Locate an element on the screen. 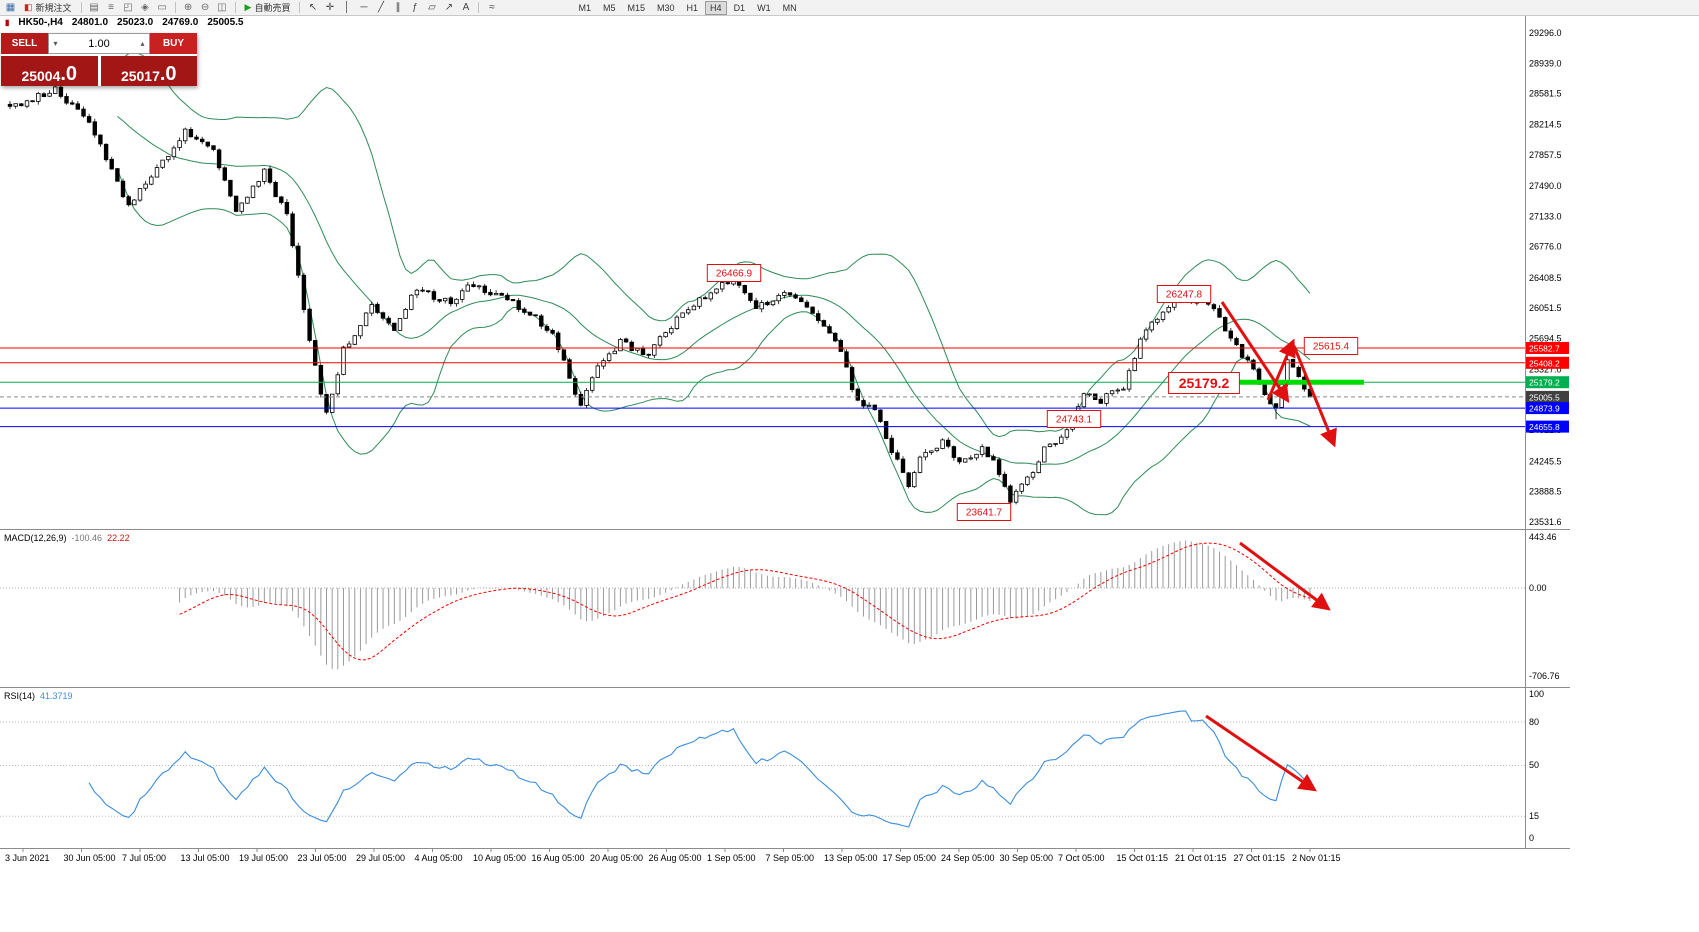 The height and width of the screenshot is (932, 1699). price-axis-badge: 25005.5 is located at coordinates (1547, 396).